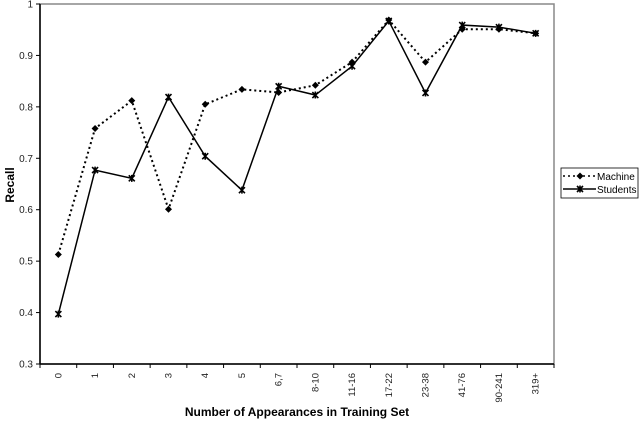 Image resolution: width=640 pixels, height=422 pixels. I want to click on y-axis: 0.3 0.4 0.5 0.6 0.7 0.8 0.9 1, so click(30, 185).